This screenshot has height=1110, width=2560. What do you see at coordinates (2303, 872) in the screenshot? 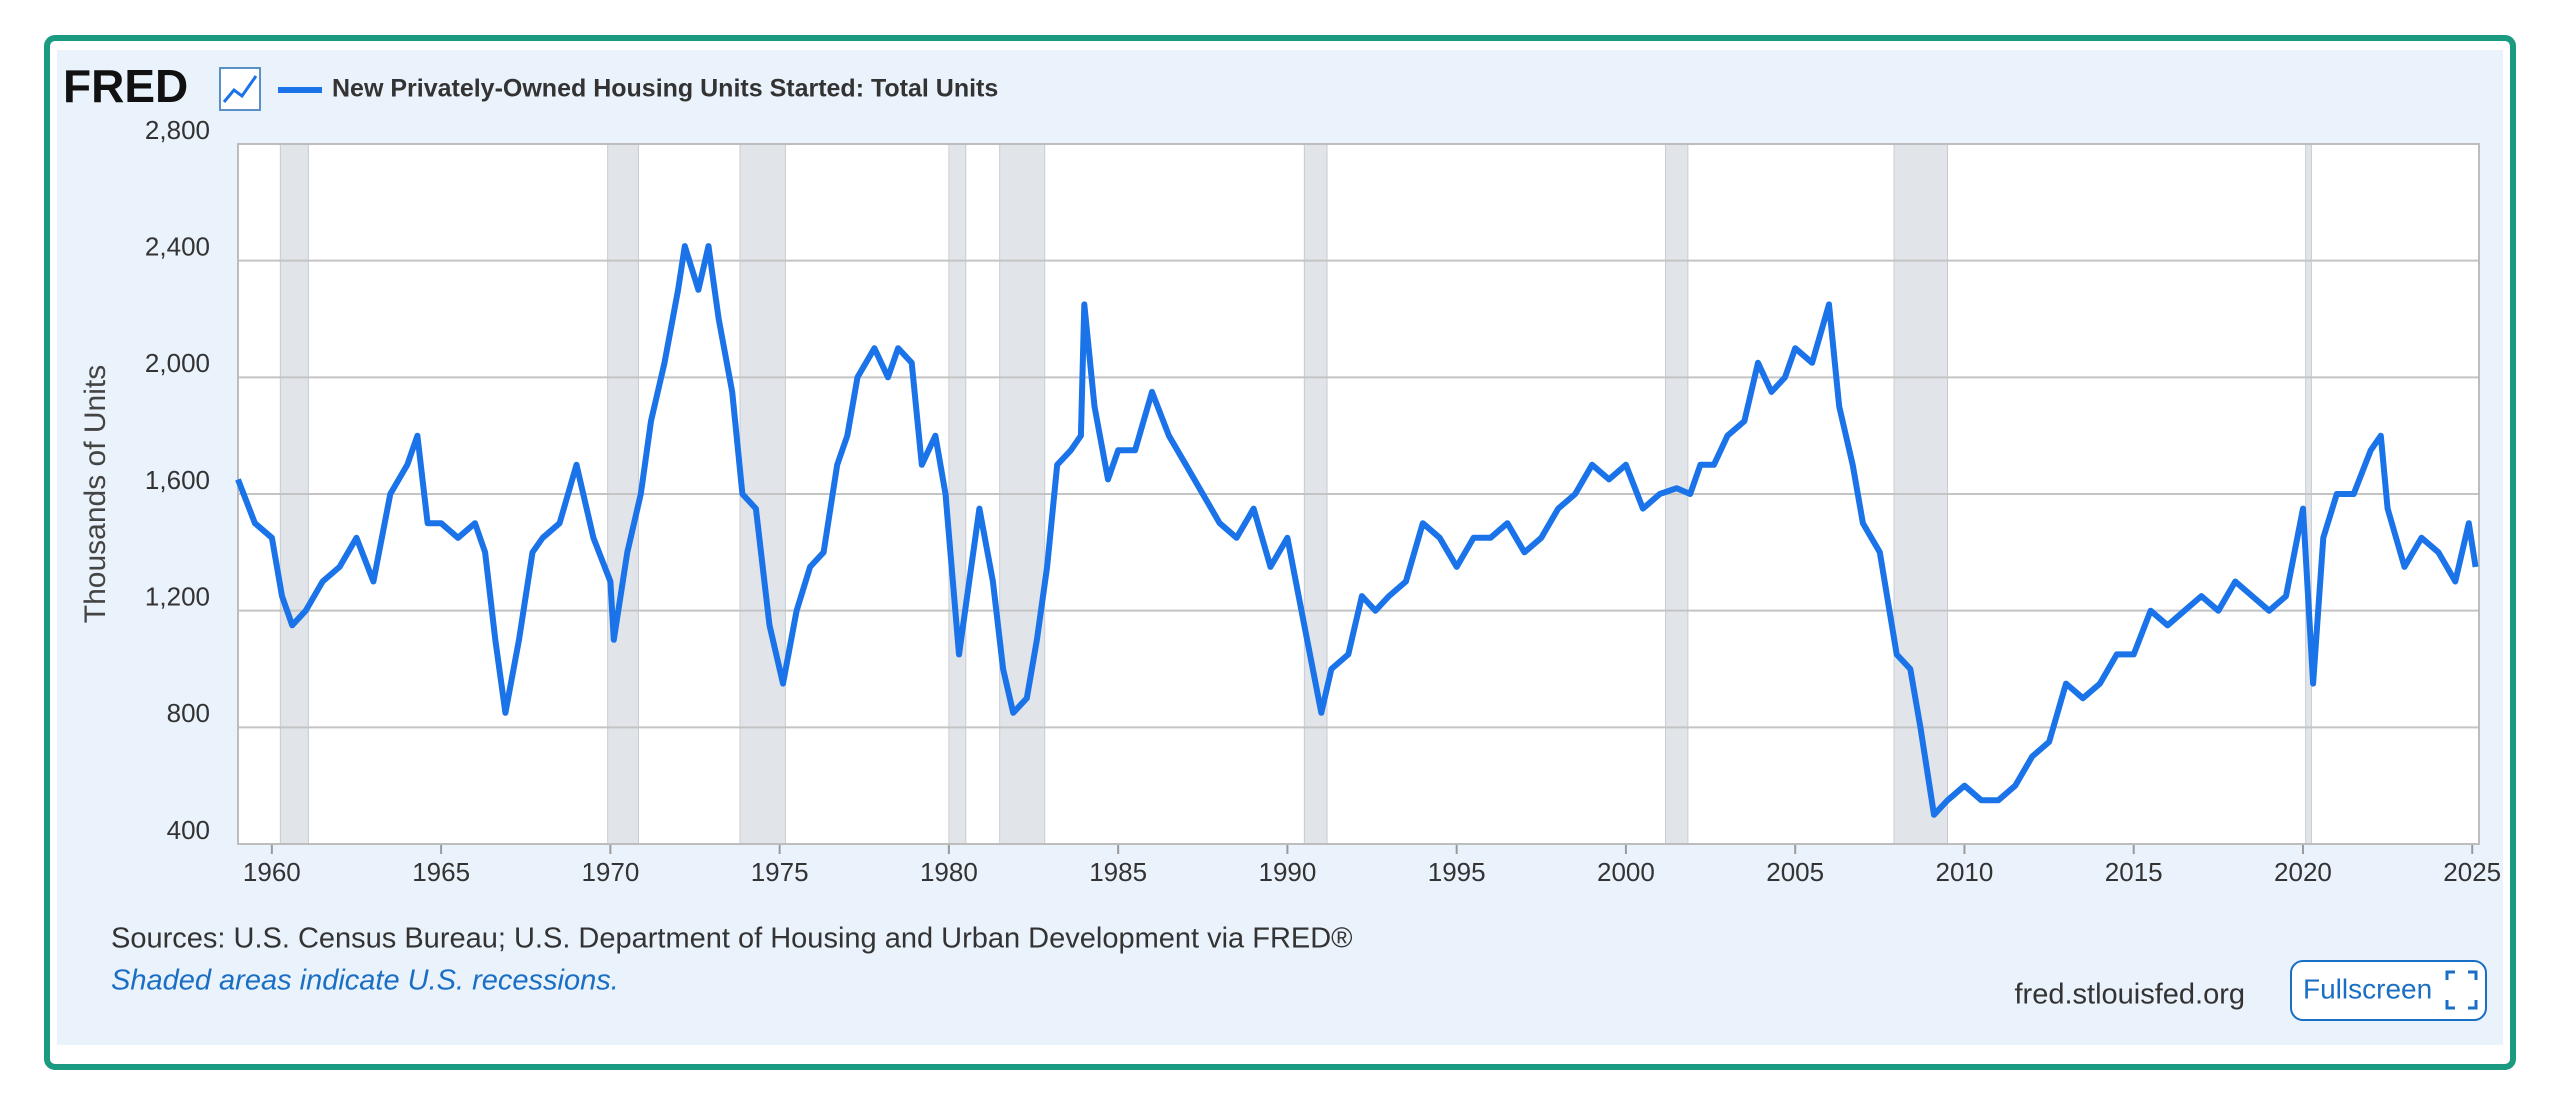
I see `x-tick-label: 2020` at bounding box center [2303, 872].